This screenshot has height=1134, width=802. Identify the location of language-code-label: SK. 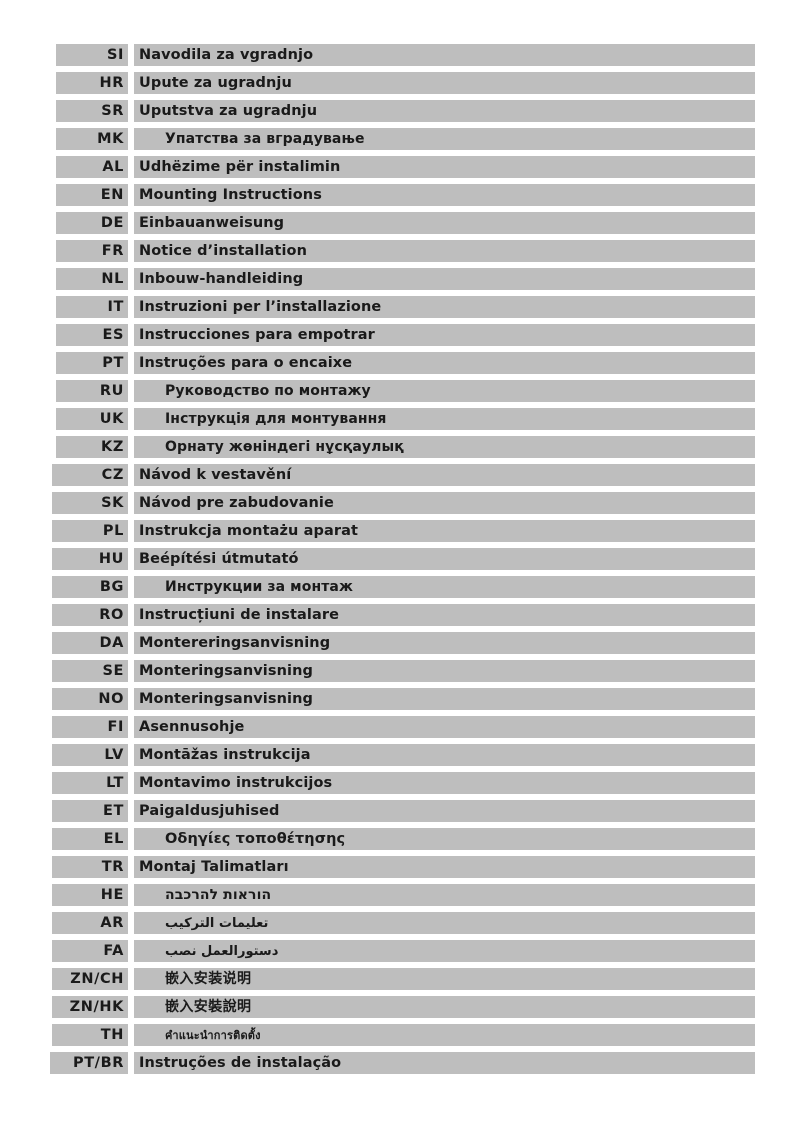
(112, 502).